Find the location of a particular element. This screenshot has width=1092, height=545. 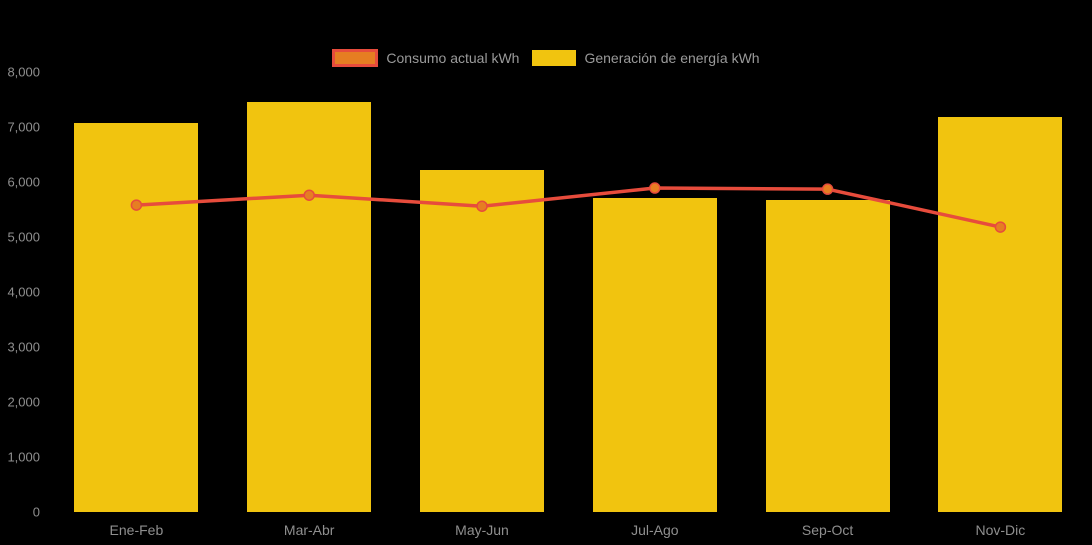

bar-Mar-Abr is located at coordinates (309, 307).